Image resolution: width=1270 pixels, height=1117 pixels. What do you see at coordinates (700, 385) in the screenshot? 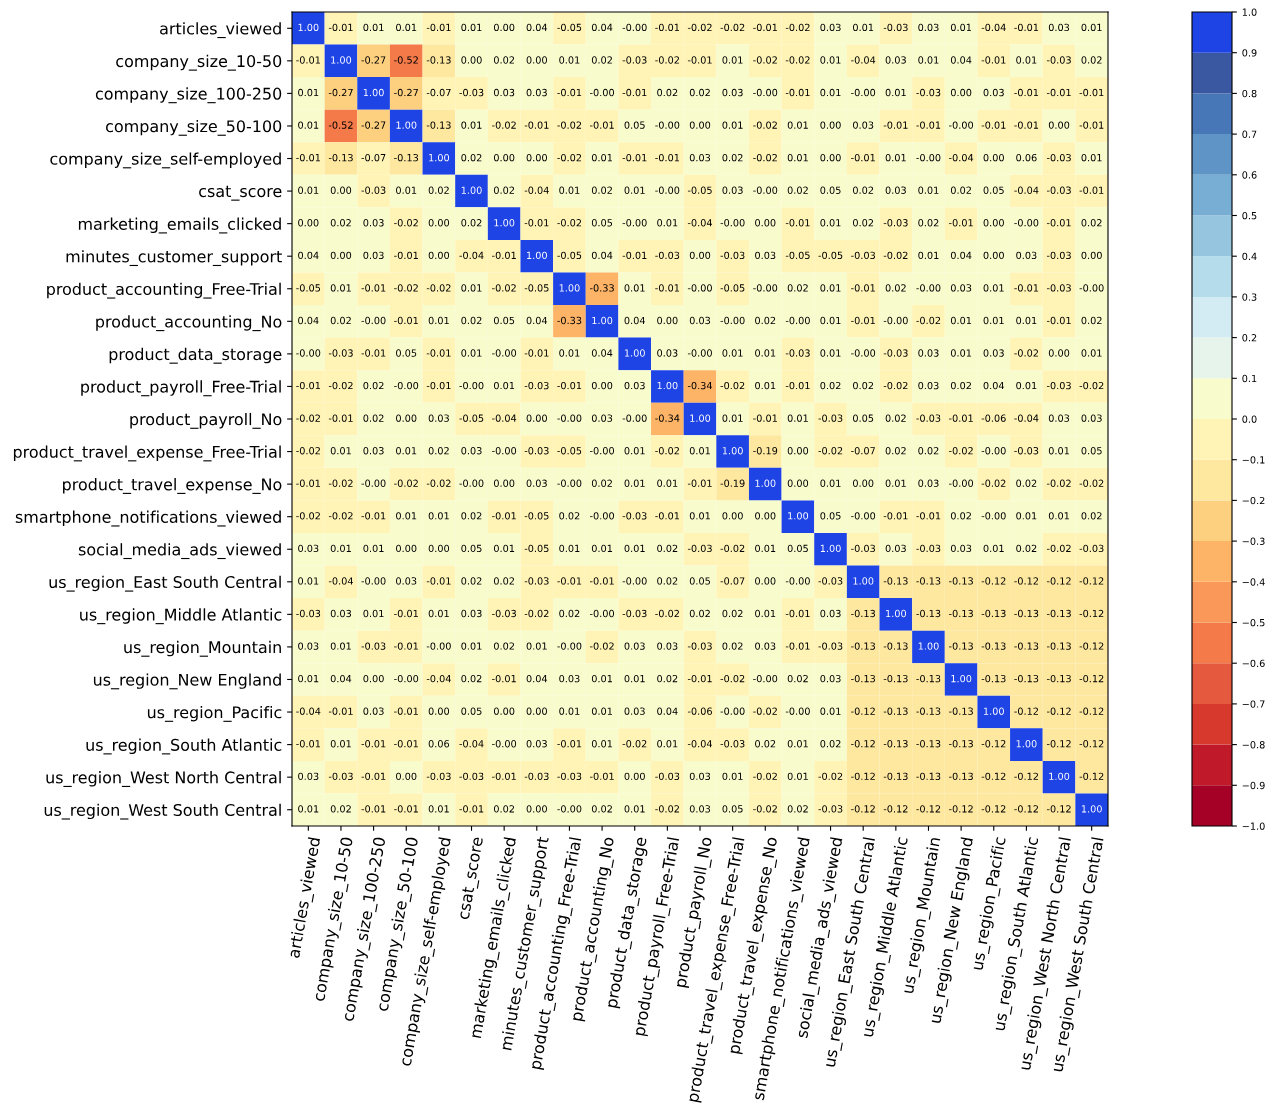
I see `data-label: -0.34` at bounding box center [700, 385].